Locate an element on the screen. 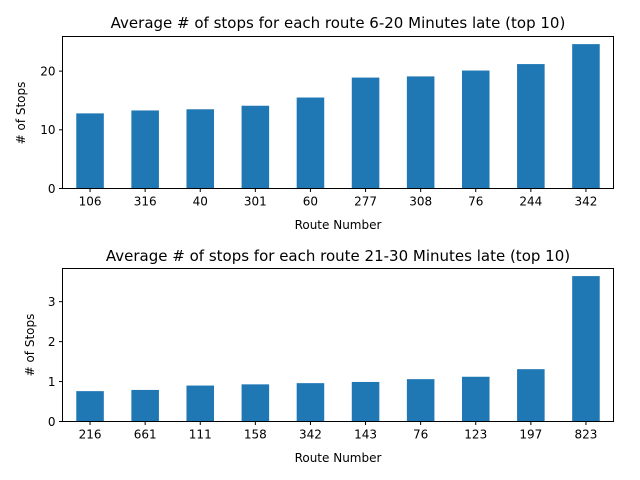 The image size is (640, 480). chart-bottom-ytick-label: 1 is located at coordinates (52, 382).